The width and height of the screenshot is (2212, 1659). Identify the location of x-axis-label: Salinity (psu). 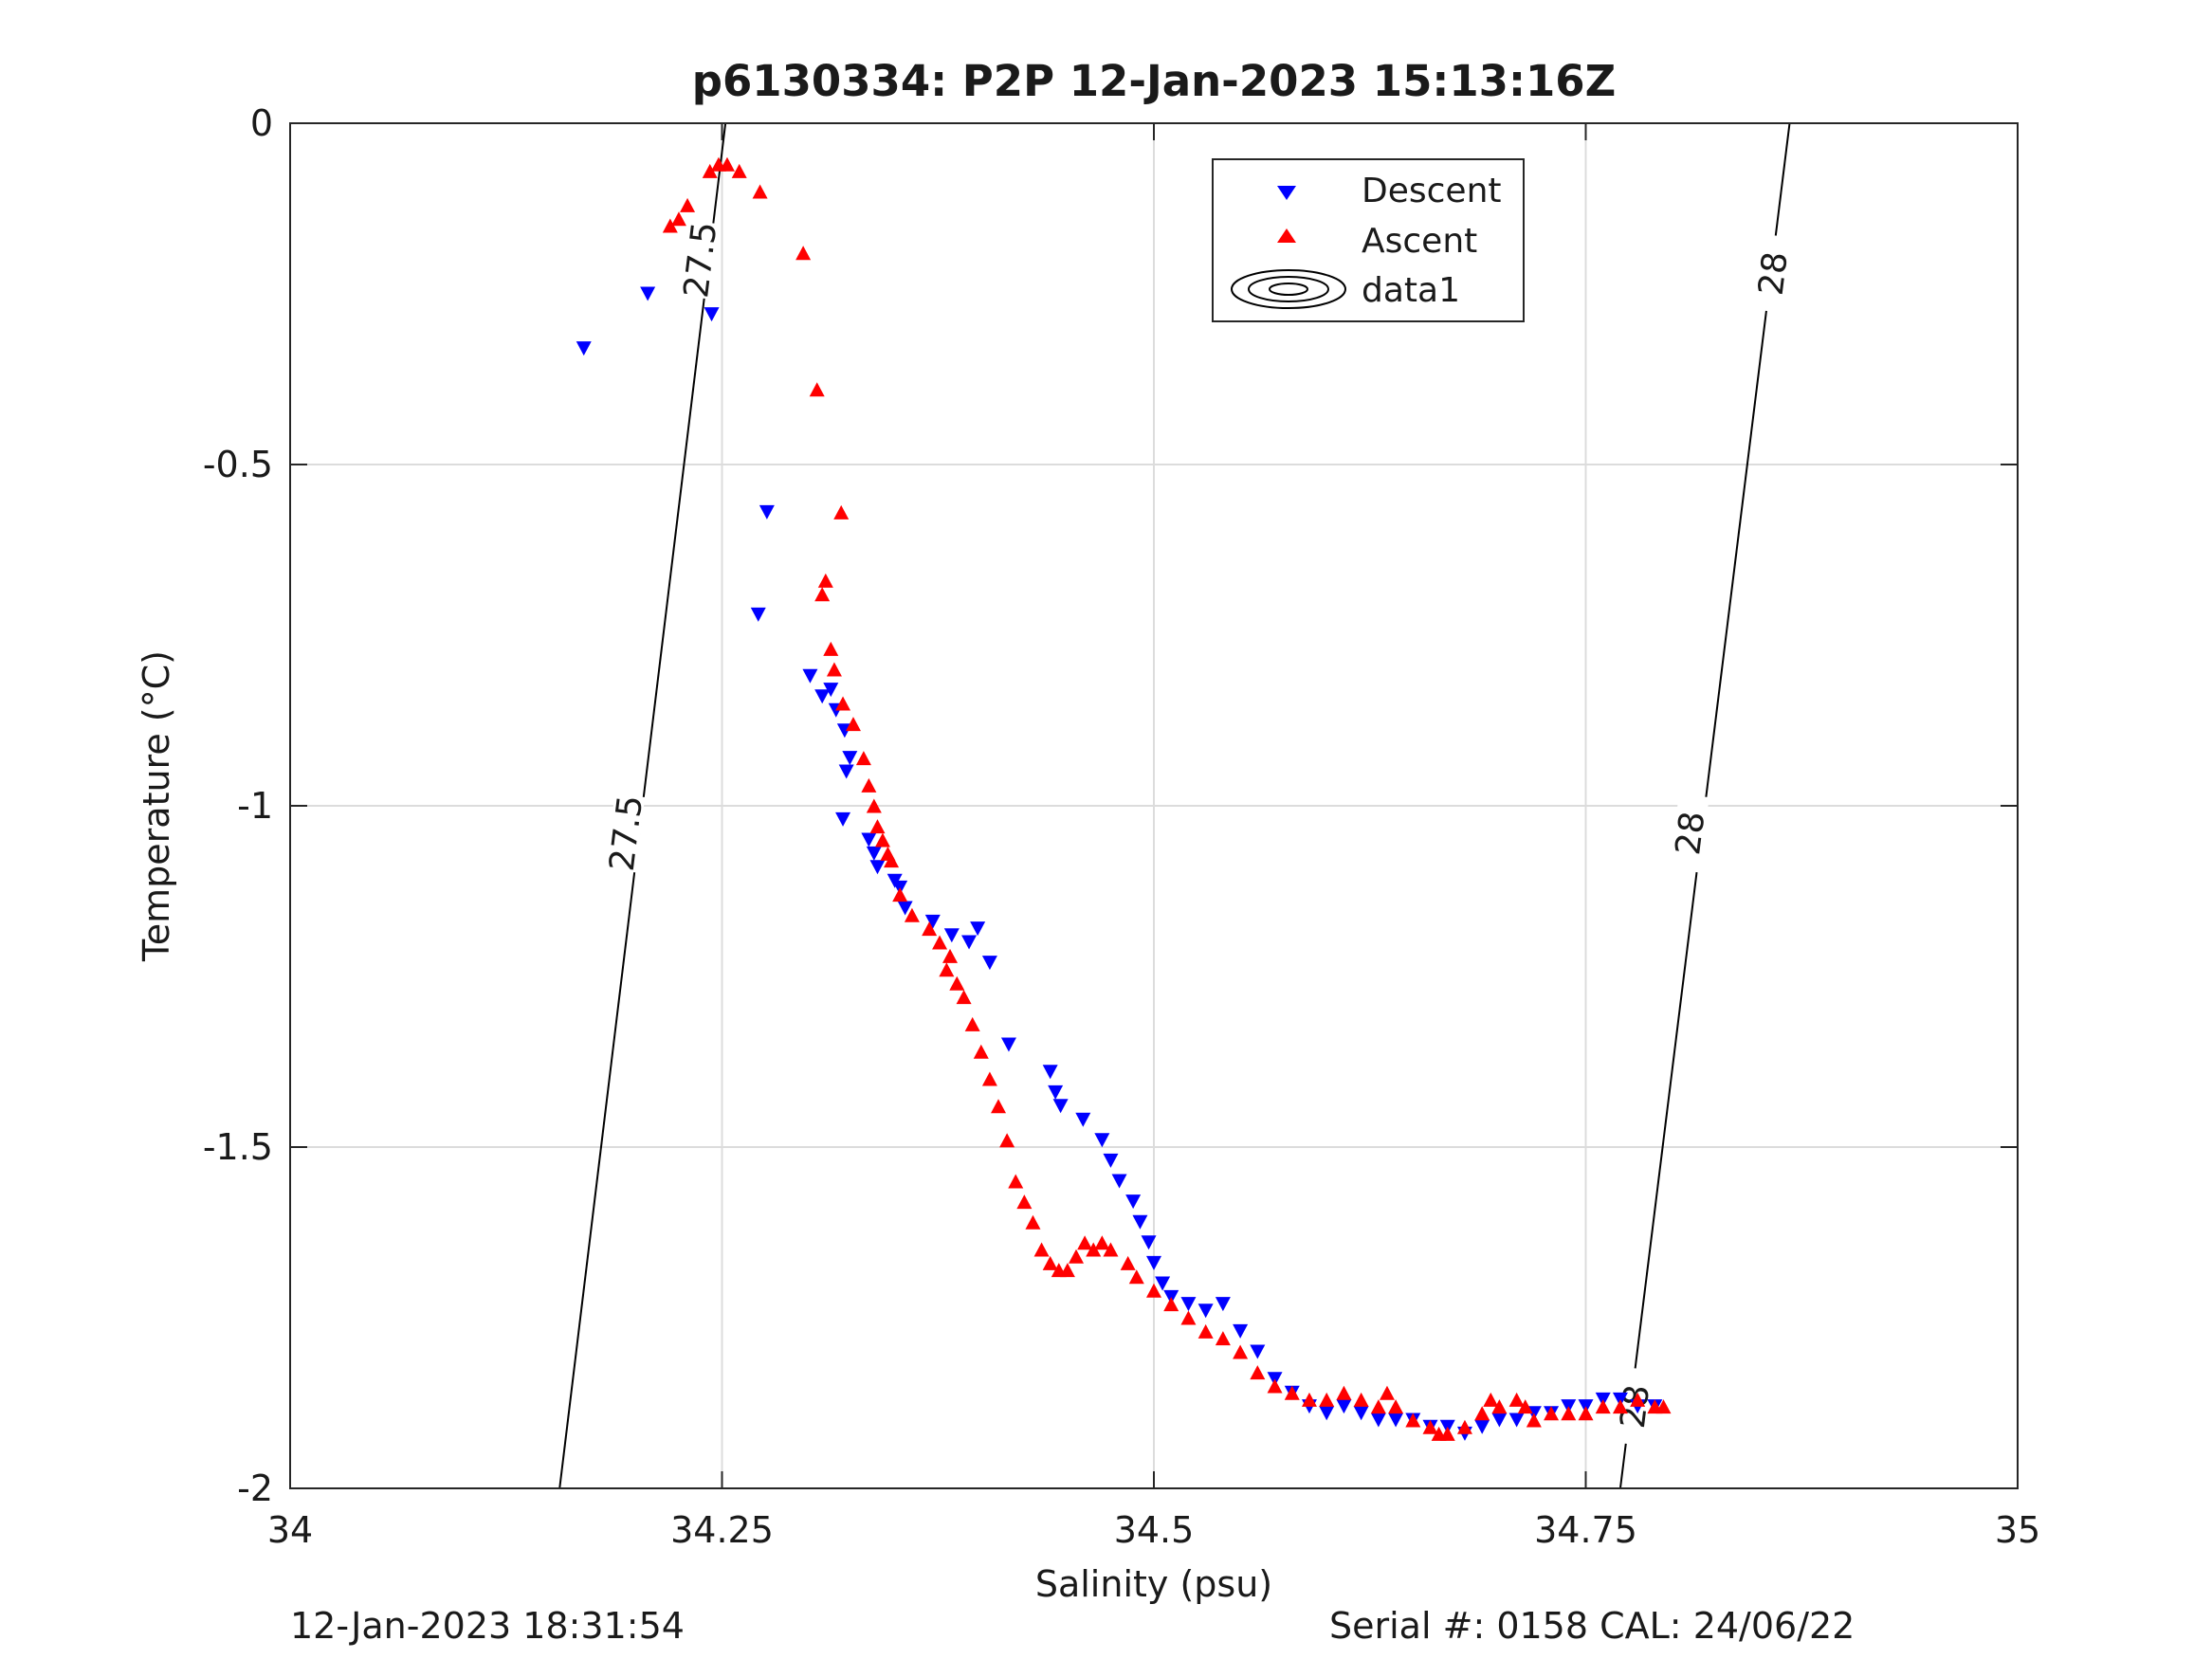
(1153, 1584).